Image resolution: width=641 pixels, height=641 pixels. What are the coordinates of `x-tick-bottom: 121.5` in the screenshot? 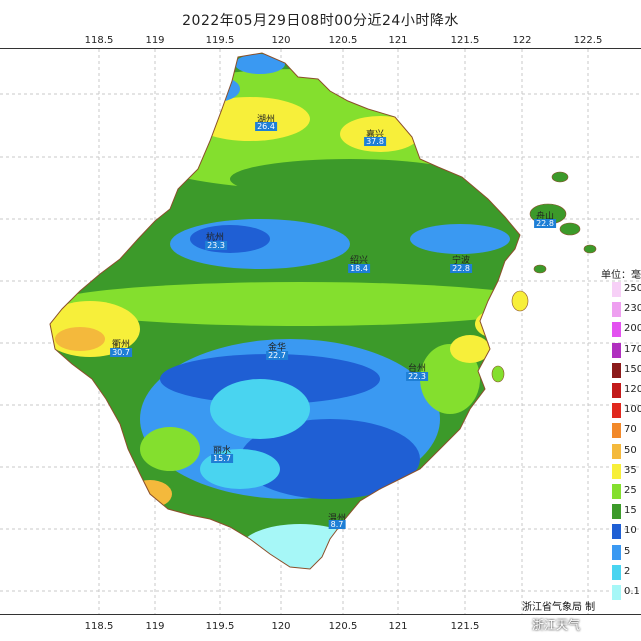 It's located at (465, 626).